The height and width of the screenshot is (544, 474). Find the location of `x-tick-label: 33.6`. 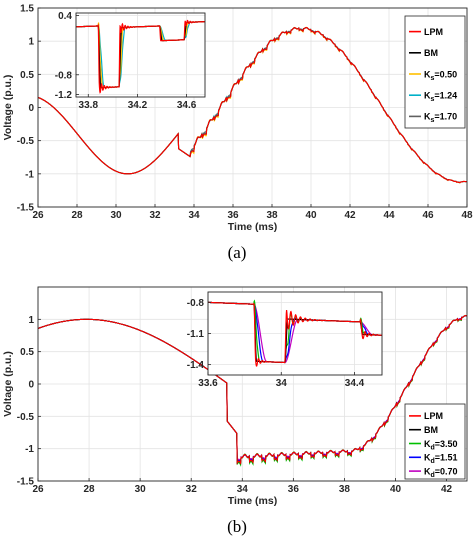

x-tick-label: 33.6 is located at coordinates (208, 383).